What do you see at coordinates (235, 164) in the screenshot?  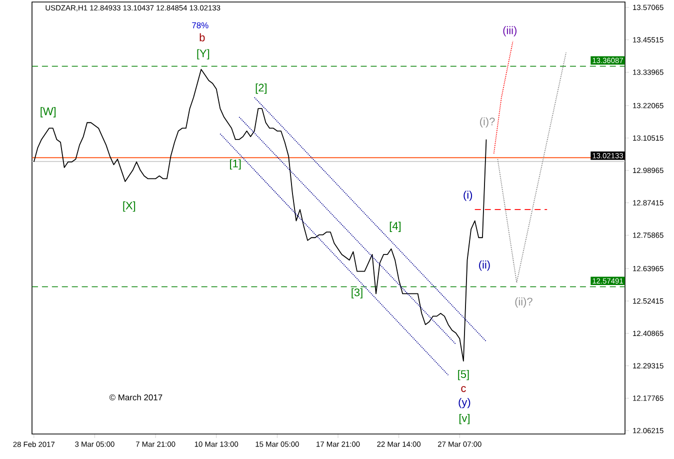 I see `annotation: [1]` at bounding box center [235, 164].